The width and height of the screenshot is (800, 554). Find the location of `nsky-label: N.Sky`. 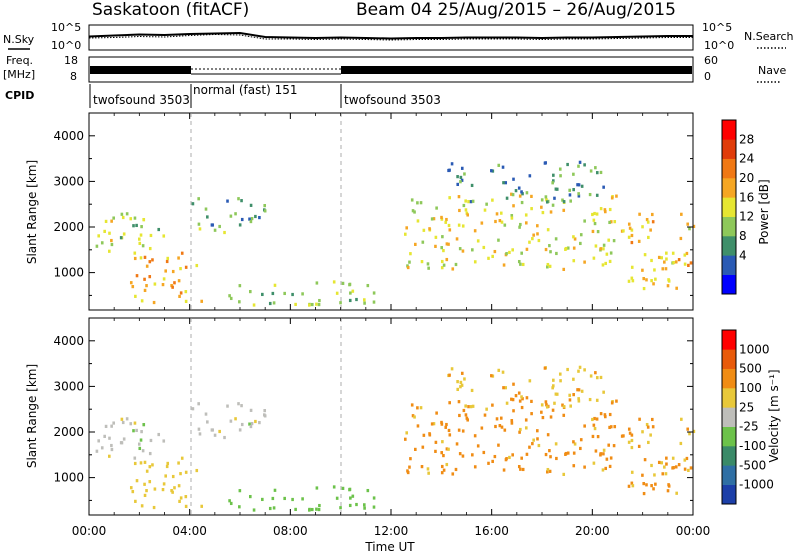

nsky-label: N.Sky is located at coordinates (19, 39).